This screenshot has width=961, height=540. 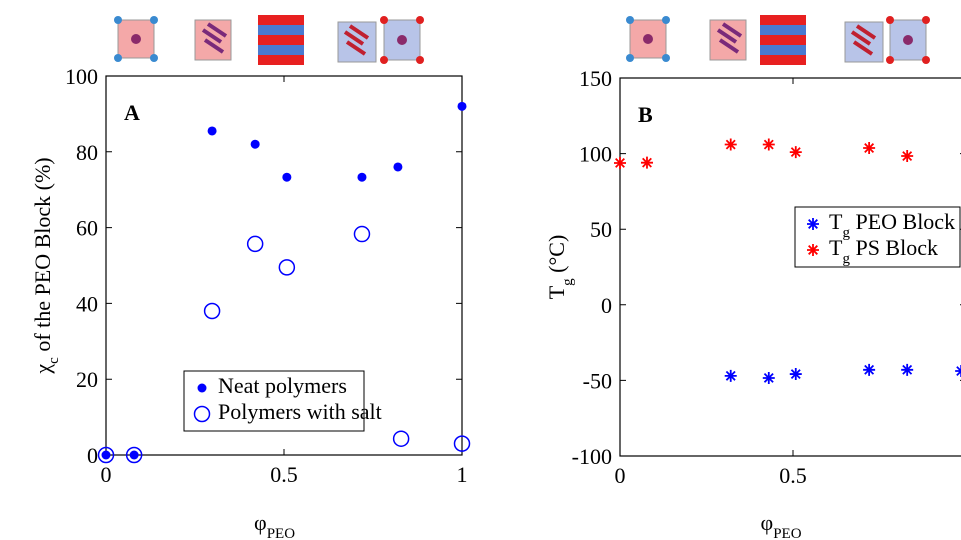 What do you see at coordinates (645, 114) in the screenshot?
I see `panel-label: B` at bounding box center [645, 114].